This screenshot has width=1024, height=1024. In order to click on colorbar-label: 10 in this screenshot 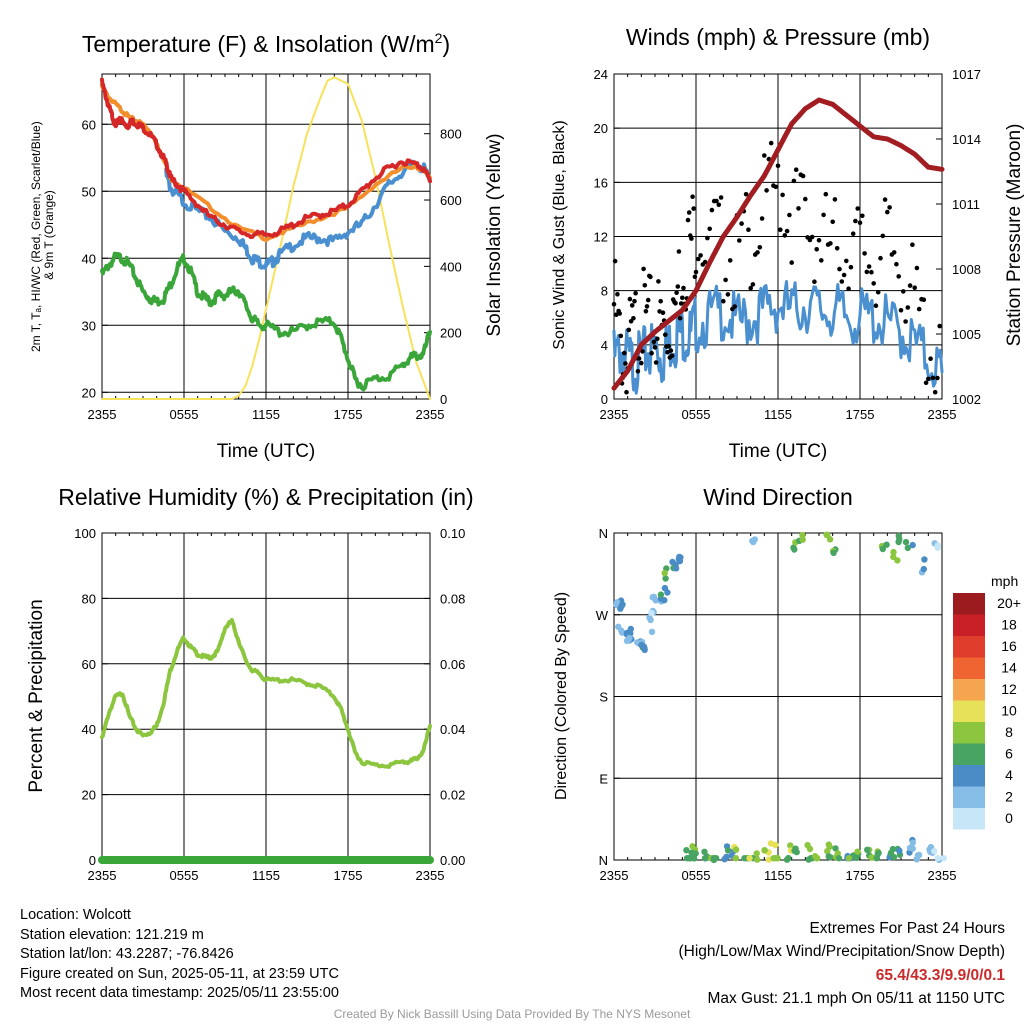, I will do `click(1009, 711)`.